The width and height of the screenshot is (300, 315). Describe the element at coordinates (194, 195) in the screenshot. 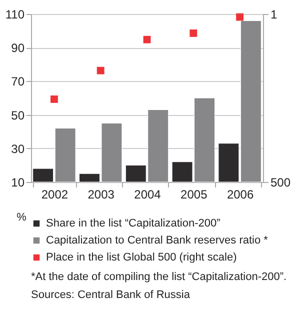

I see `x-tick-label: 2005` at that location.